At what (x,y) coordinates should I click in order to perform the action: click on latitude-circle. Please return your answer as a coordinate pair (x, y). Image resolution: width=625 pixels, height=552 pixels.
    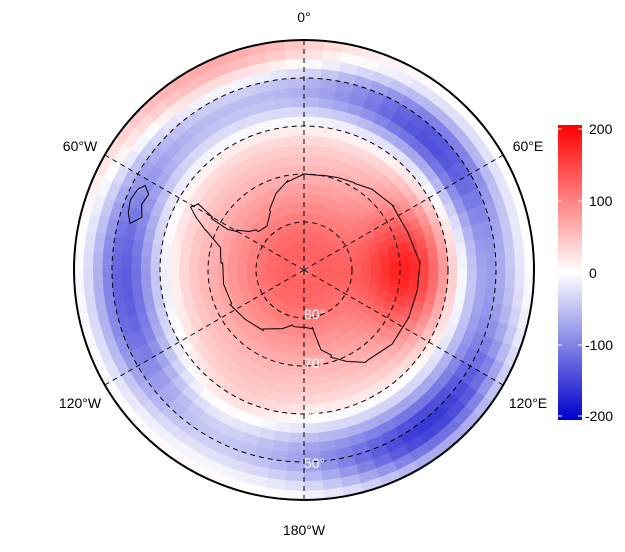
    Looking at the image, I should click on (304, 270).